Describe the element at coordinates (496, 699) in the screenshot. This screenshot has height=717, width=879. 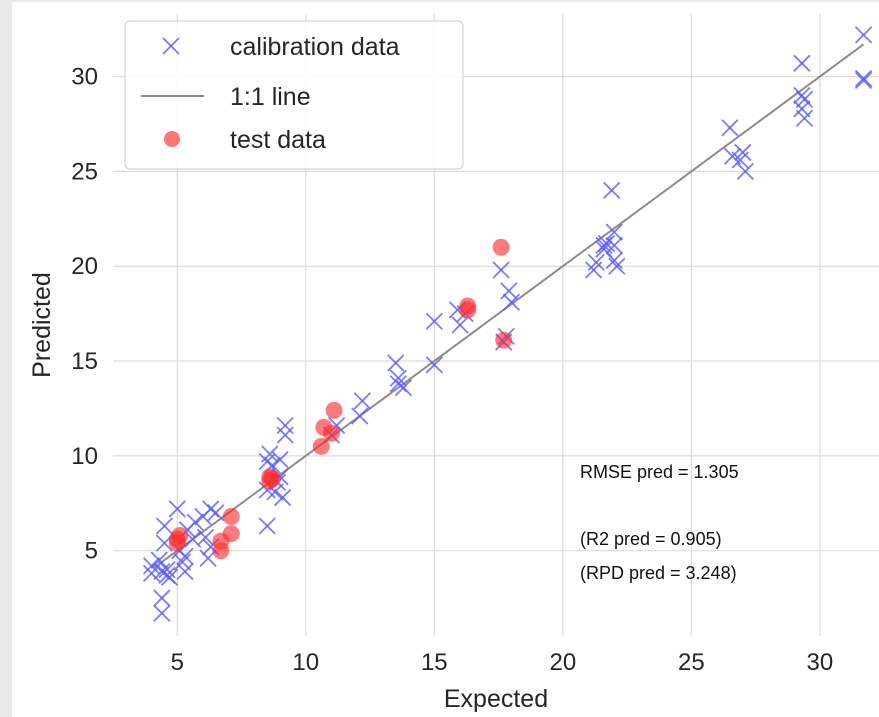
I see `x-axis-label: Expected` at that location.